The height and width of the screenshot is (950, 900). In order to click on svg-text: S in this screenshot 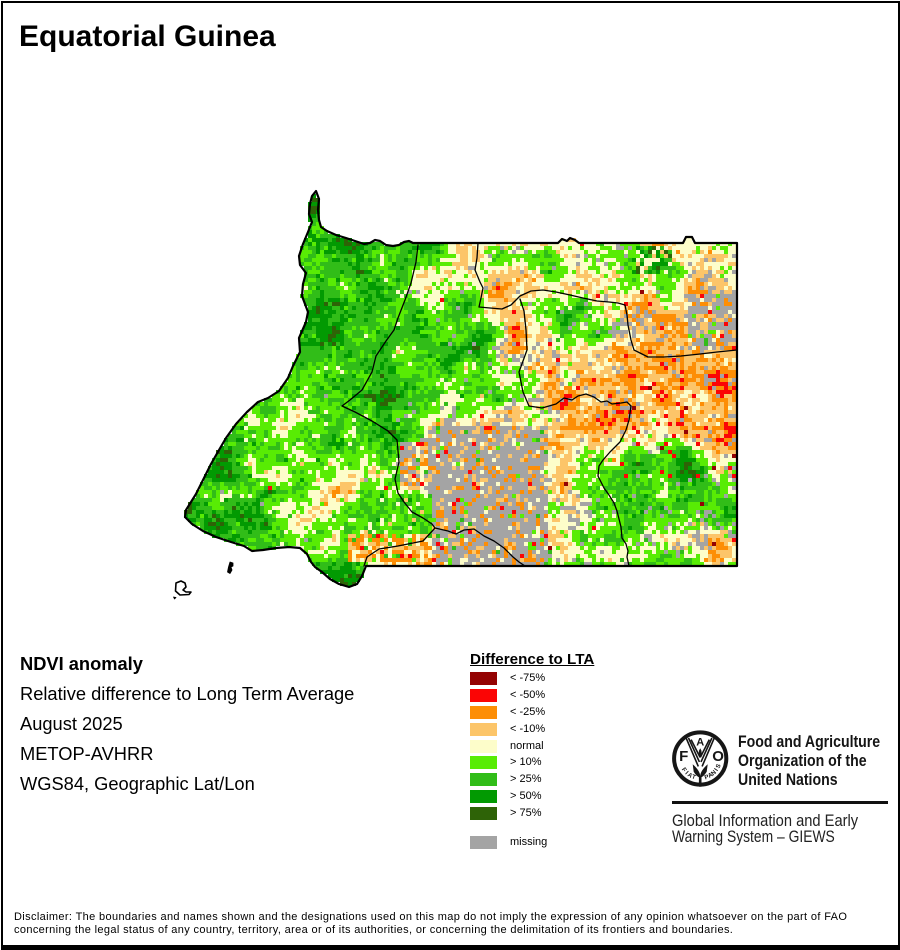, I will do `click(719, 766)`.